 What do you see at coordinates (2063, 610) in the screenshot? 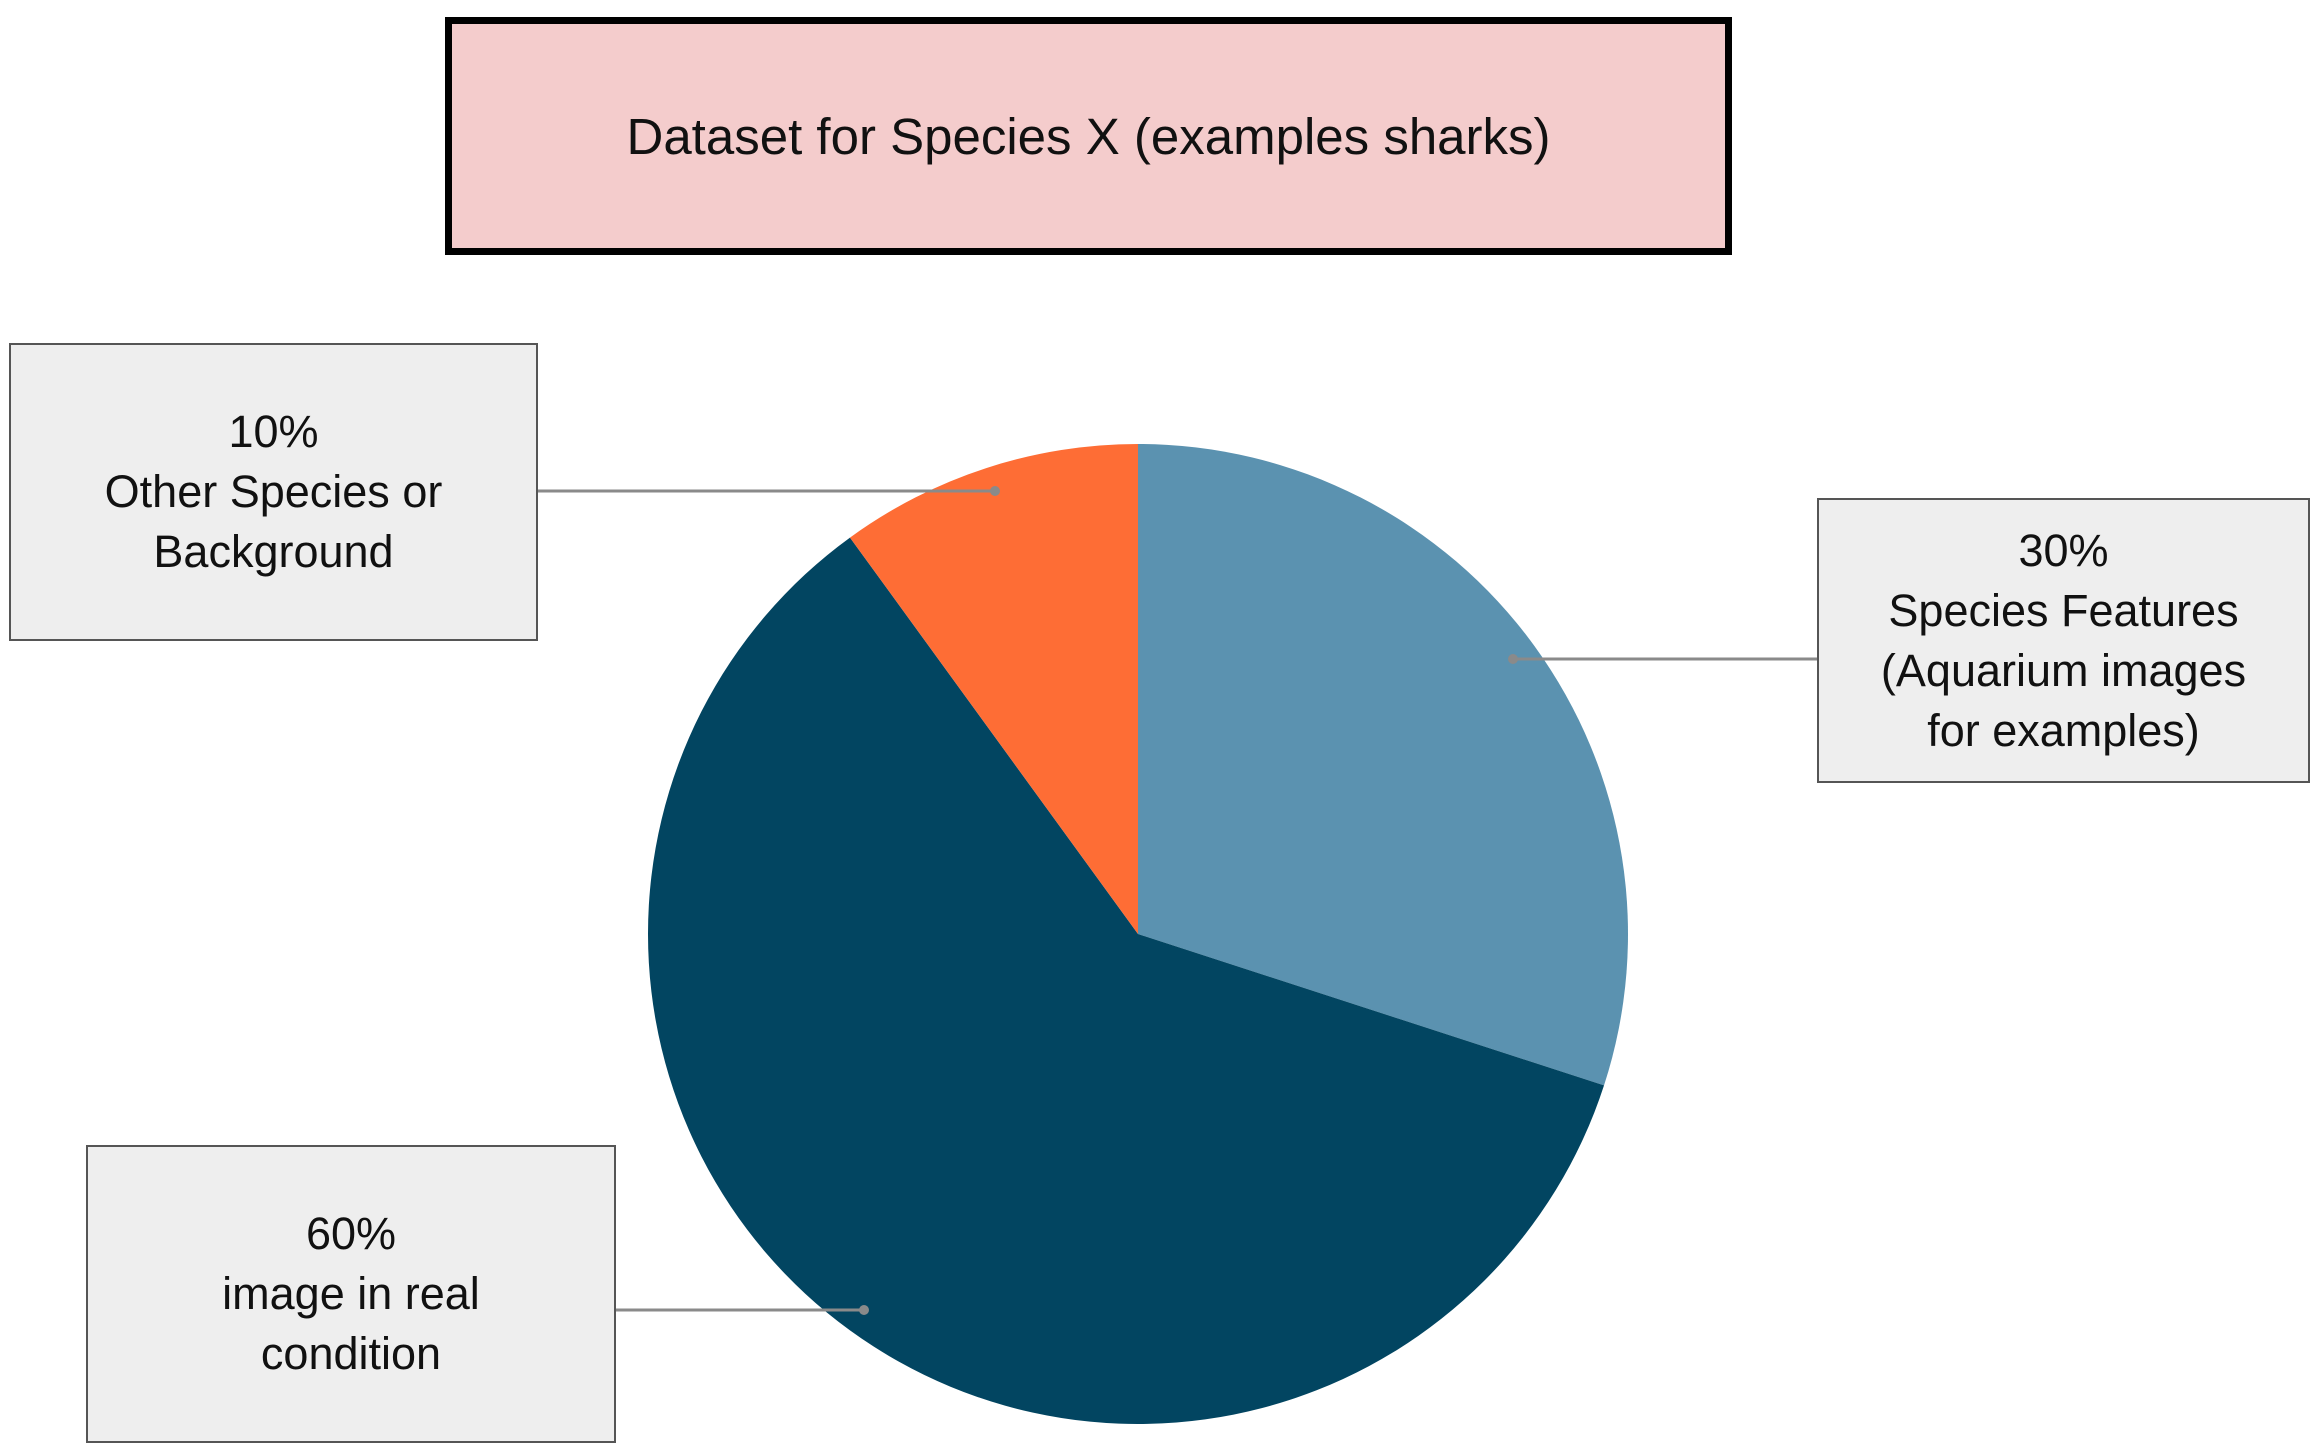
I see `callout-label-line: Species Features` at bounding box center [2063, 610].